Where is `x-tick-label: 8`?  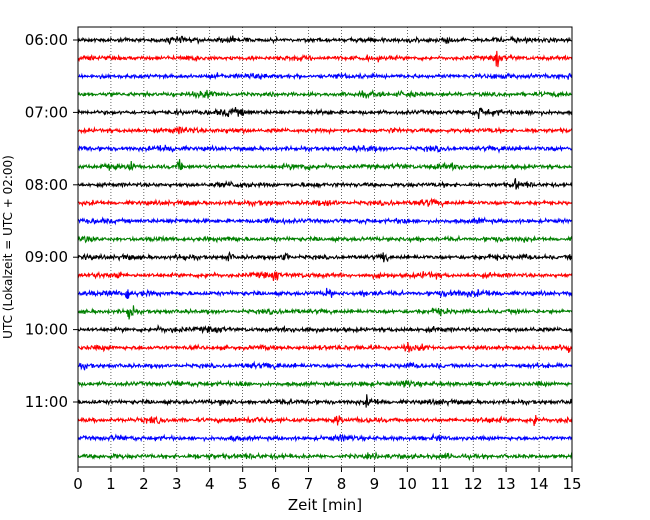
x-tick-label: 8 is located at coordinates (342, 484).